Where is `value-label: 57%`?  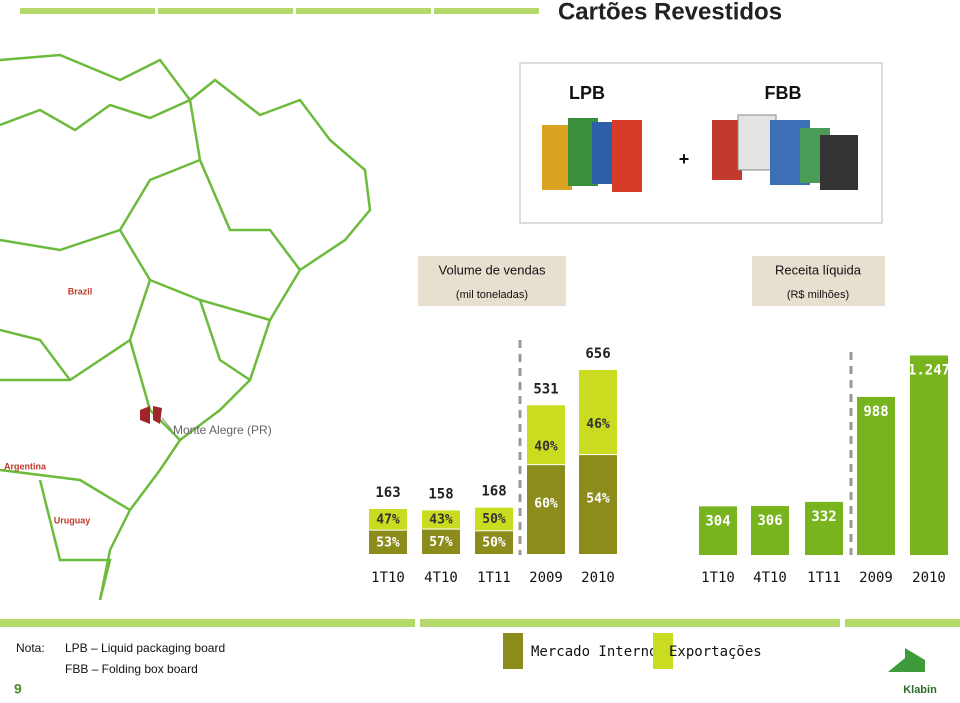 value-label: 57% is located at coordinates (441, 542).